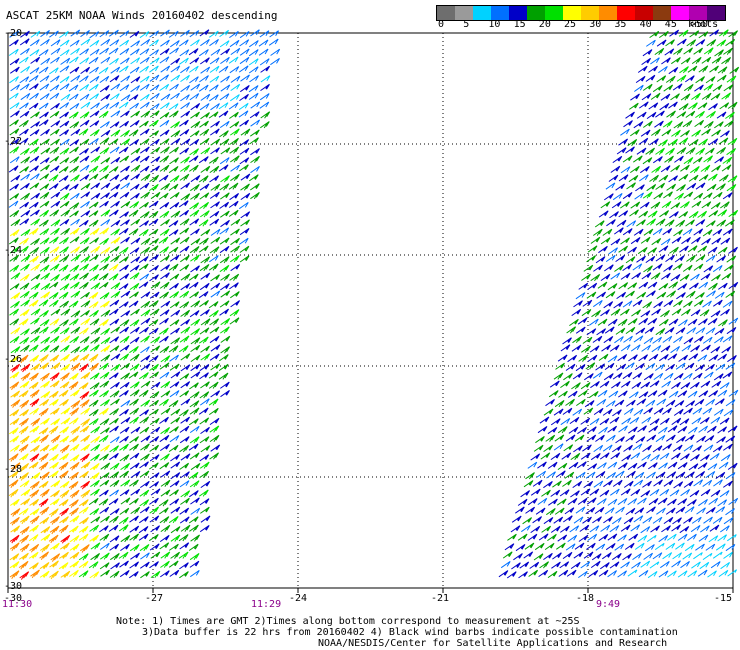 The width and height of the screenshot is (740, 650). What do you see at coordinates (266, 604) in the screenshot?
I see `time-label-mid: 11:29` at bounding box center [266, 604].